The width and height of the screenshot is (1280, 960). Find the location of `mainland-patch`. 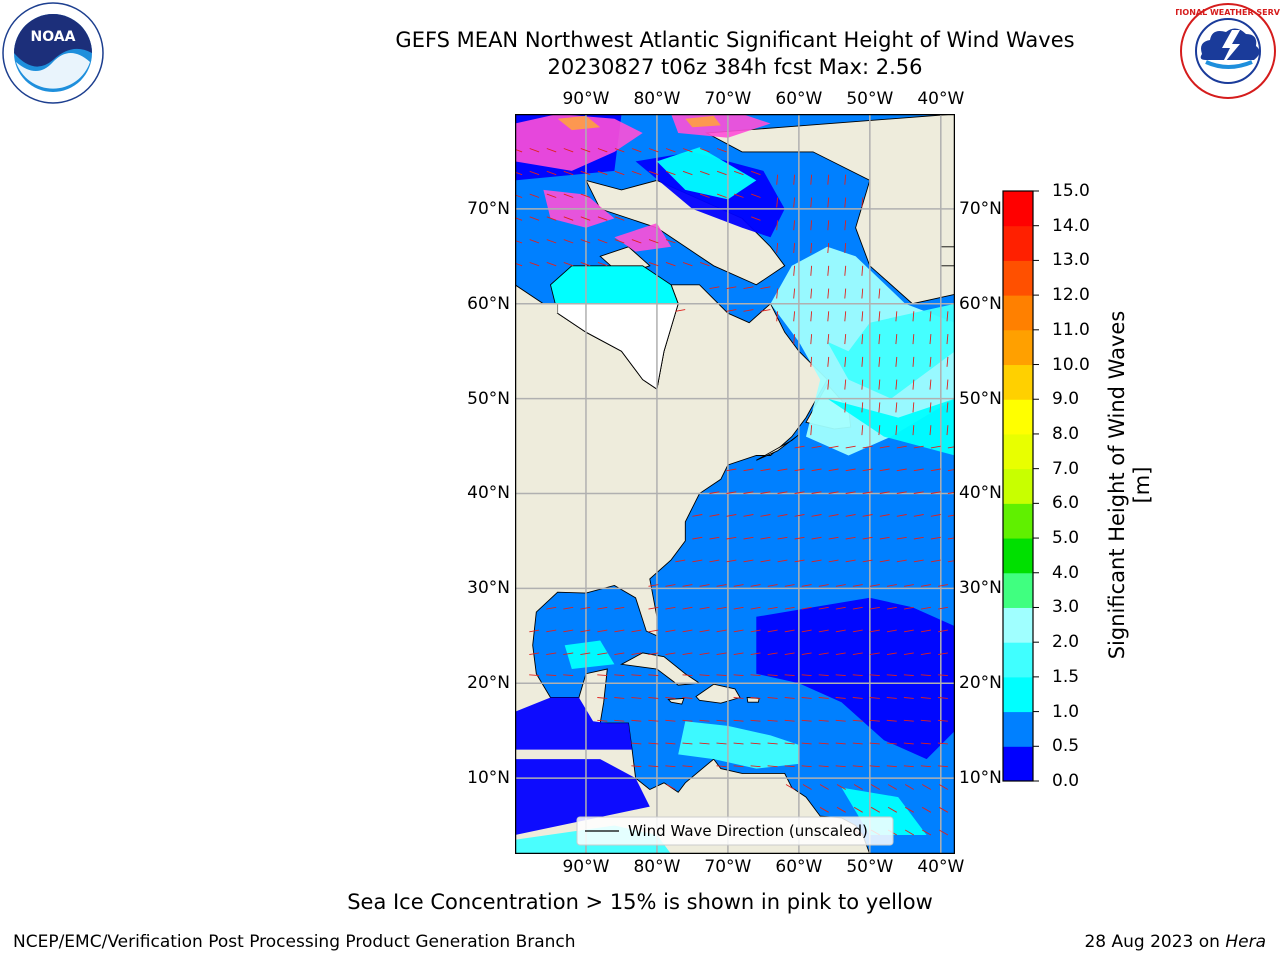

mainland-patch is located at coordinates (536, 308).